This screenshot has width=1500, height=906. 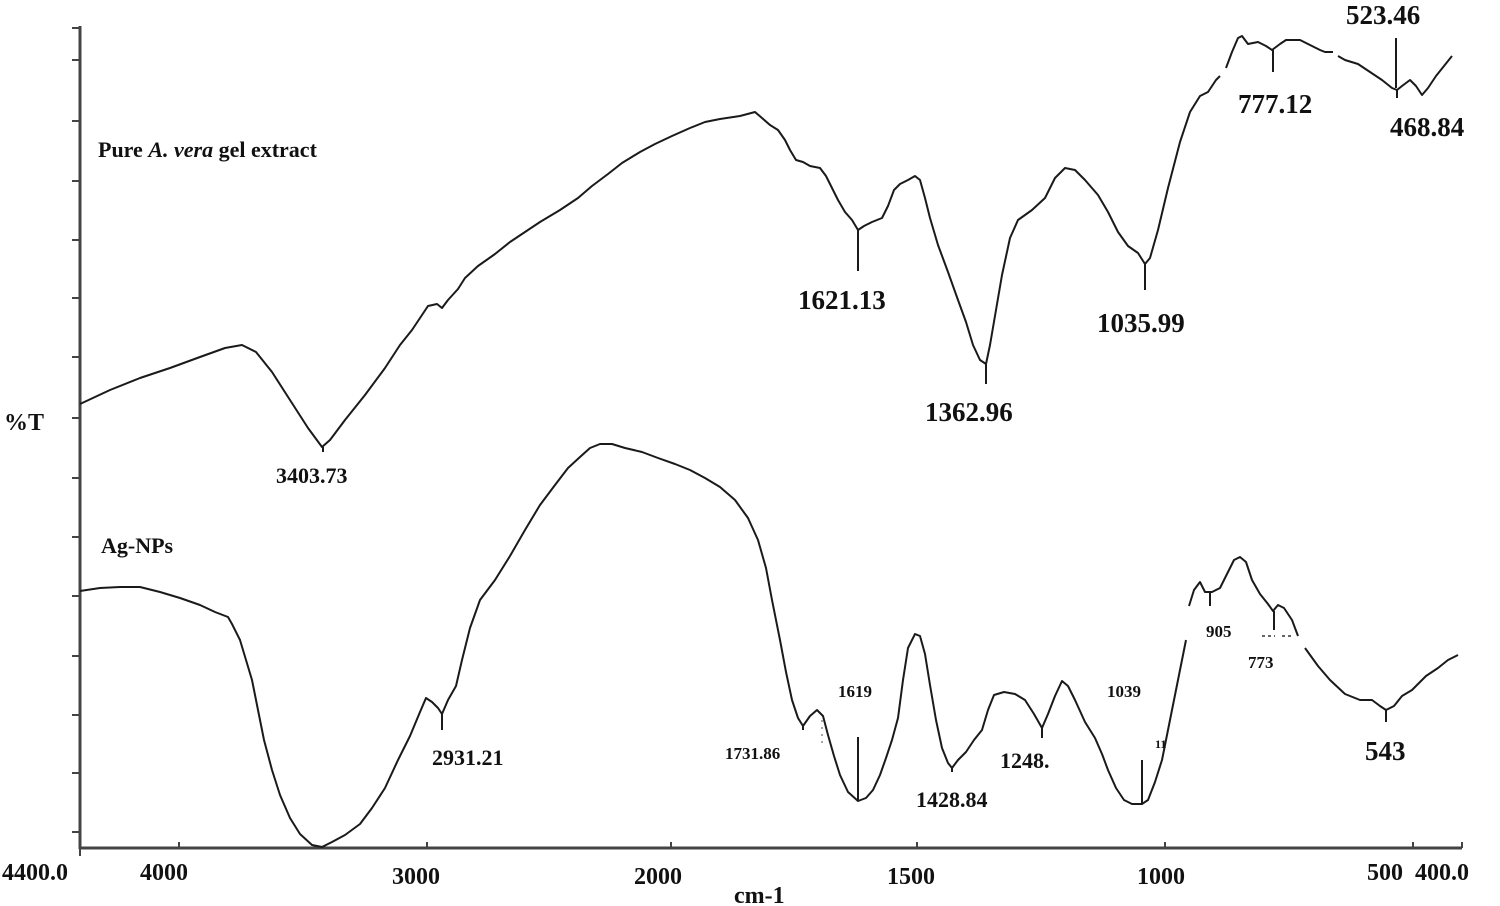 I want to click on x-tick-3000: 3000, so click(x=416, y=877).